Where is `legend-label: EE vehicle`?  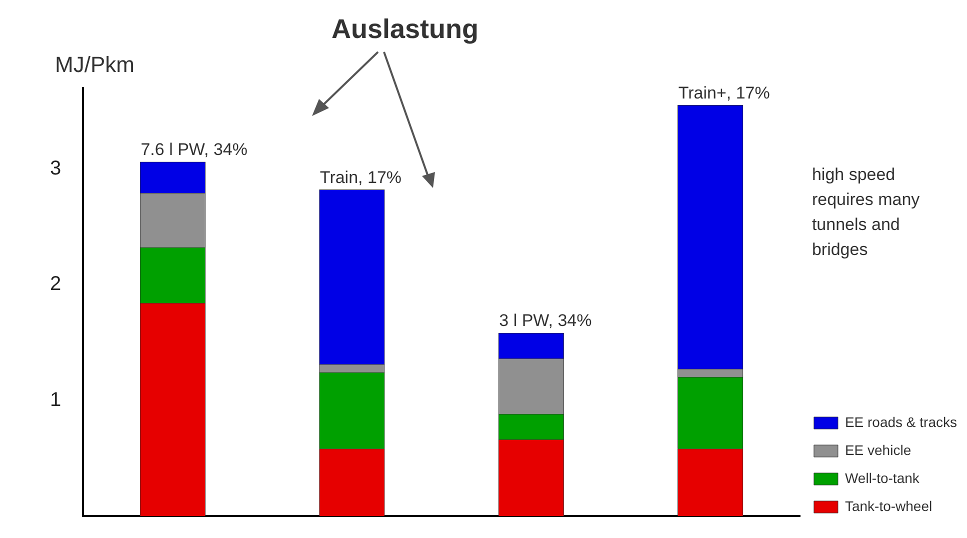
legend-label: EE vehicle is located at coordinates (878, 450).